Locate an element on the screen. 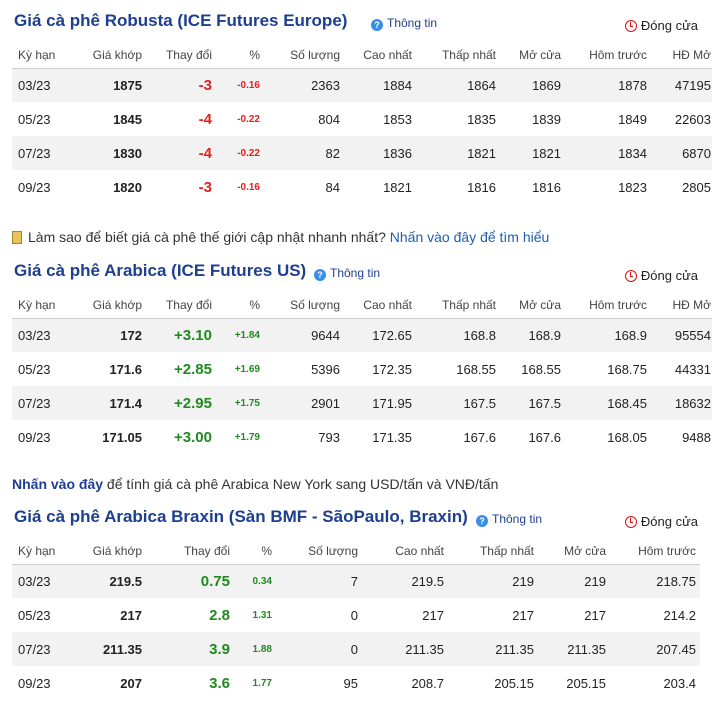  cell-price: 171.6 is located at coordinates (125, 369).